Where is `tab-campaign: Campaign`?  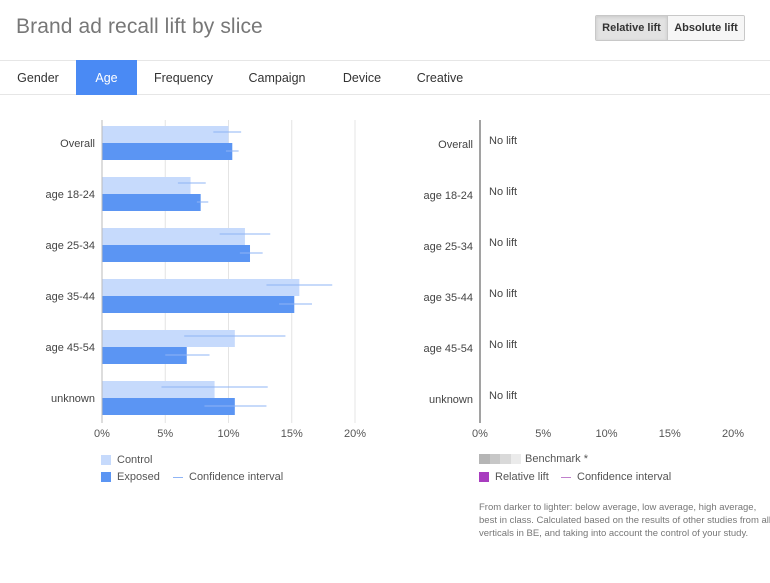 tab-campaign: Campaign is located at coordinates (277, 77).